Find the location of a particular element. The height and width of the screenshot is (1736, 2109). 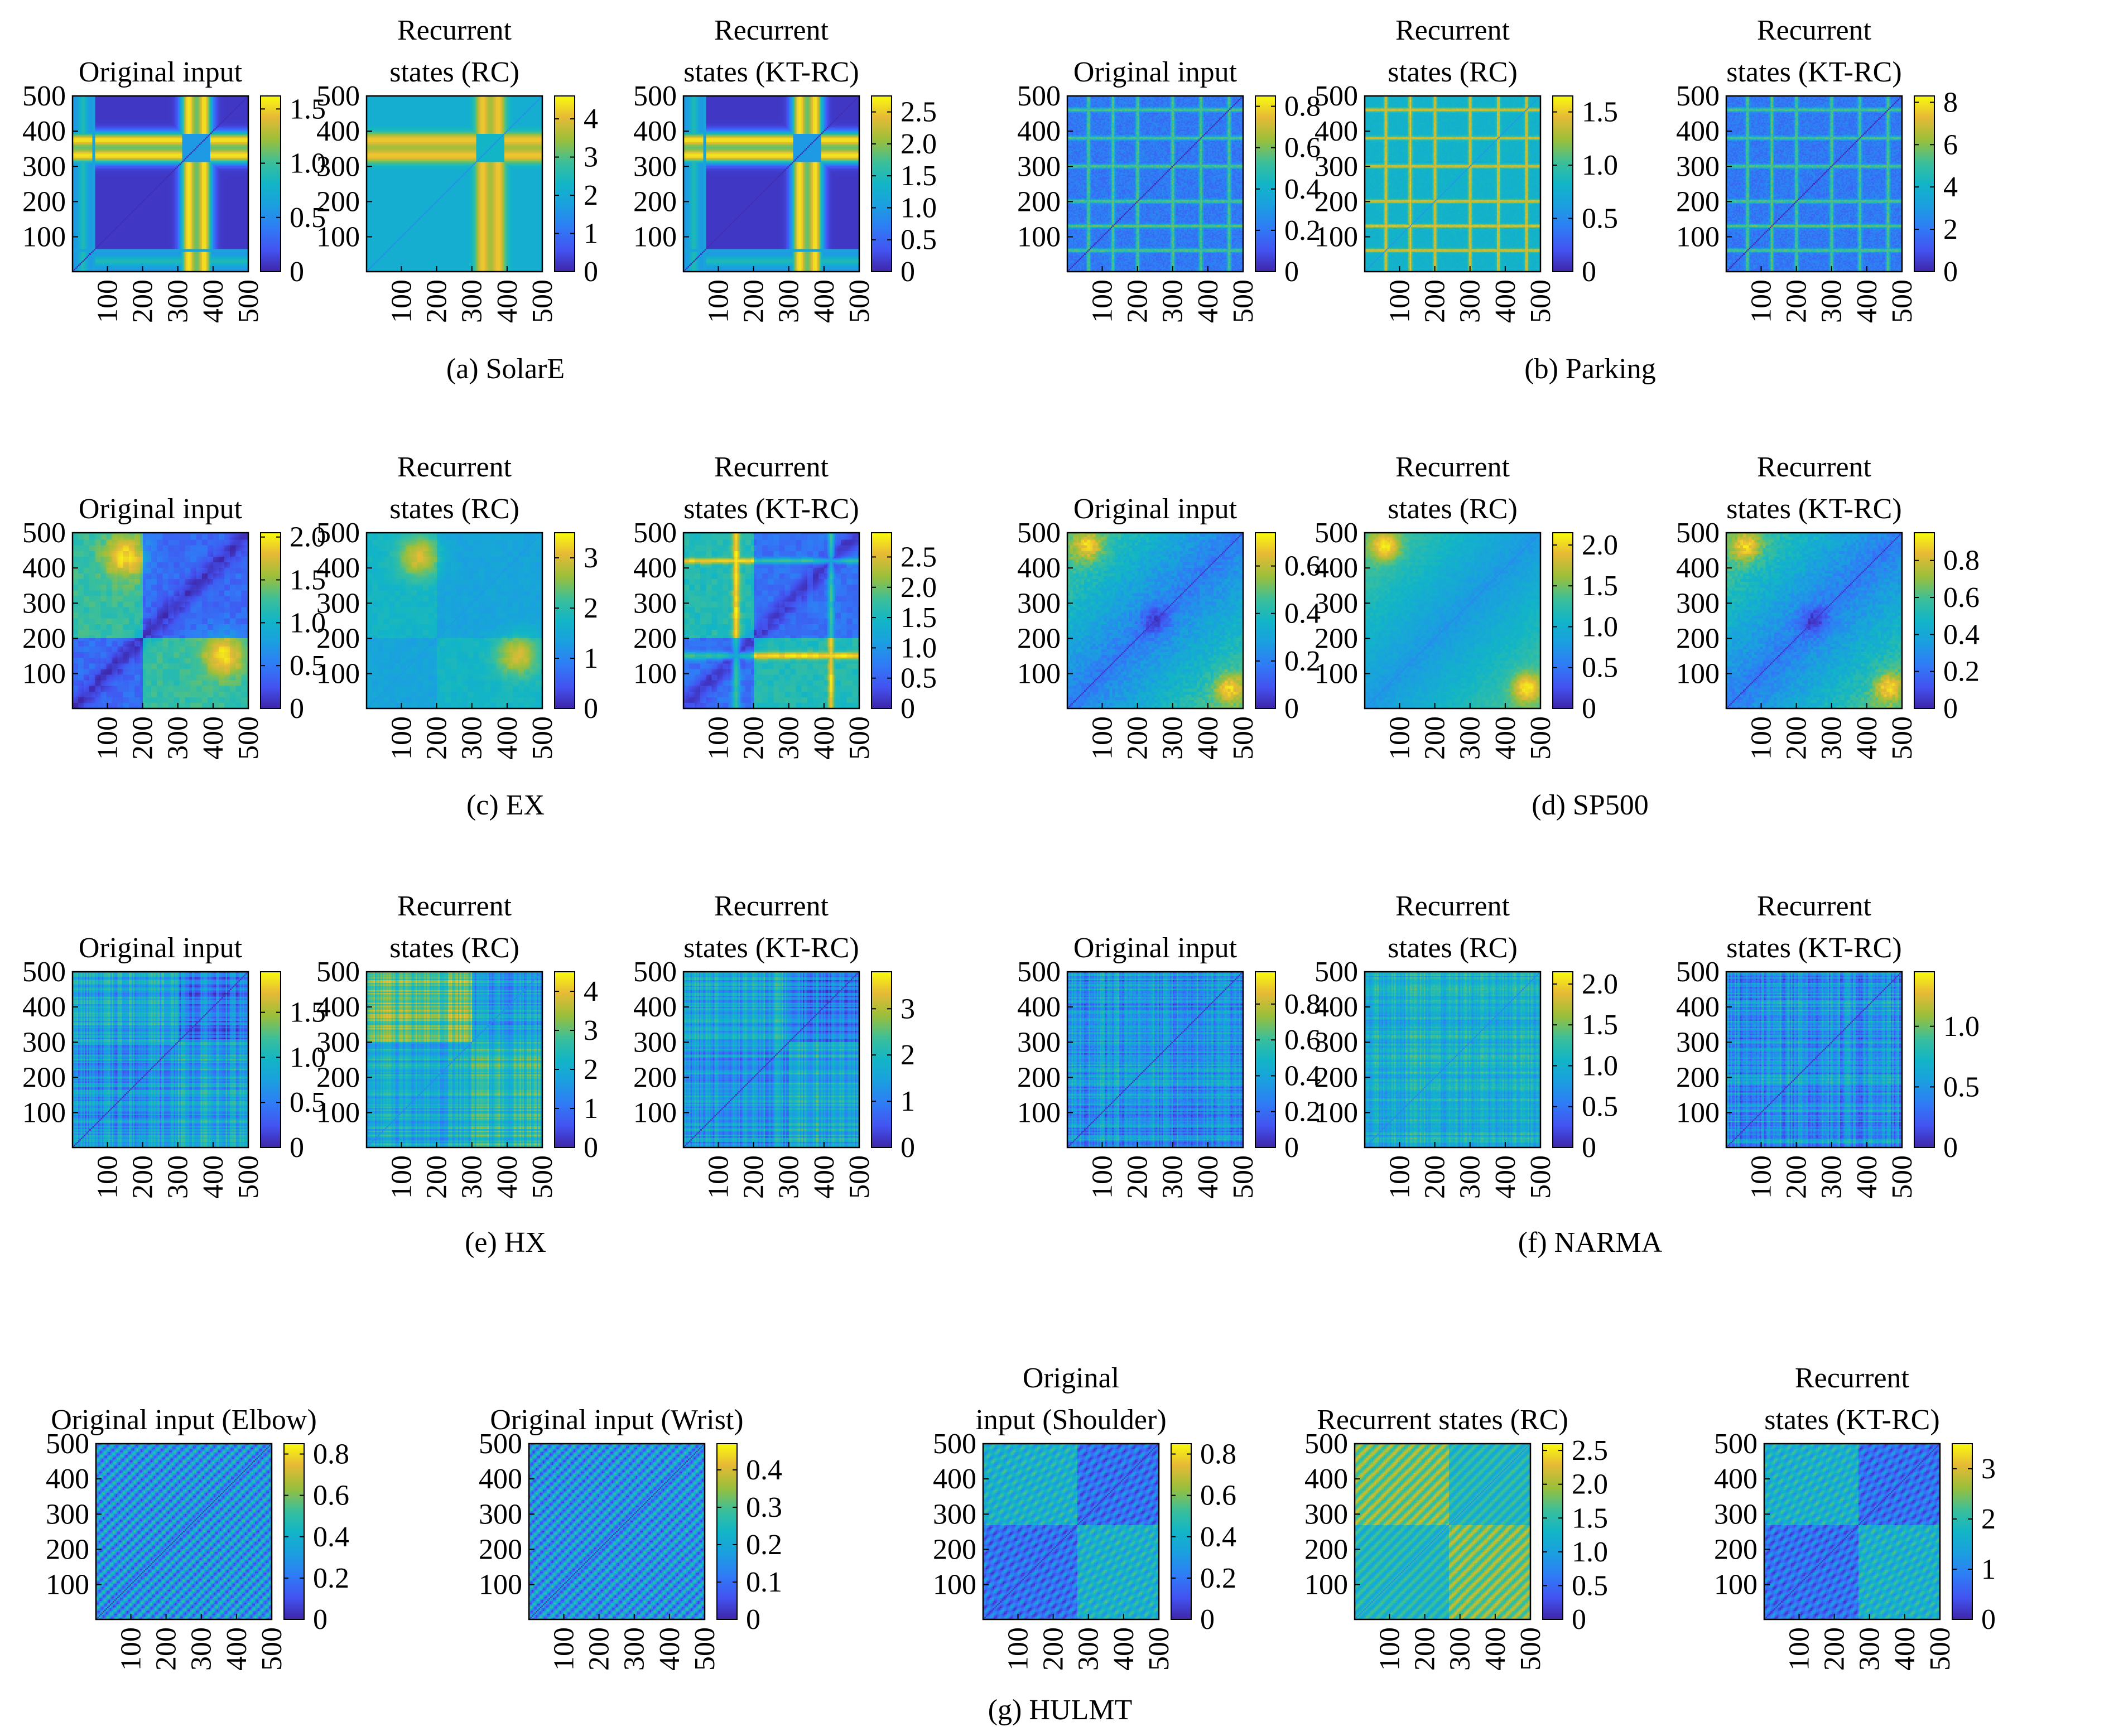

colorbar-tick-label: 2.0 is located at coordinates (919, 588).